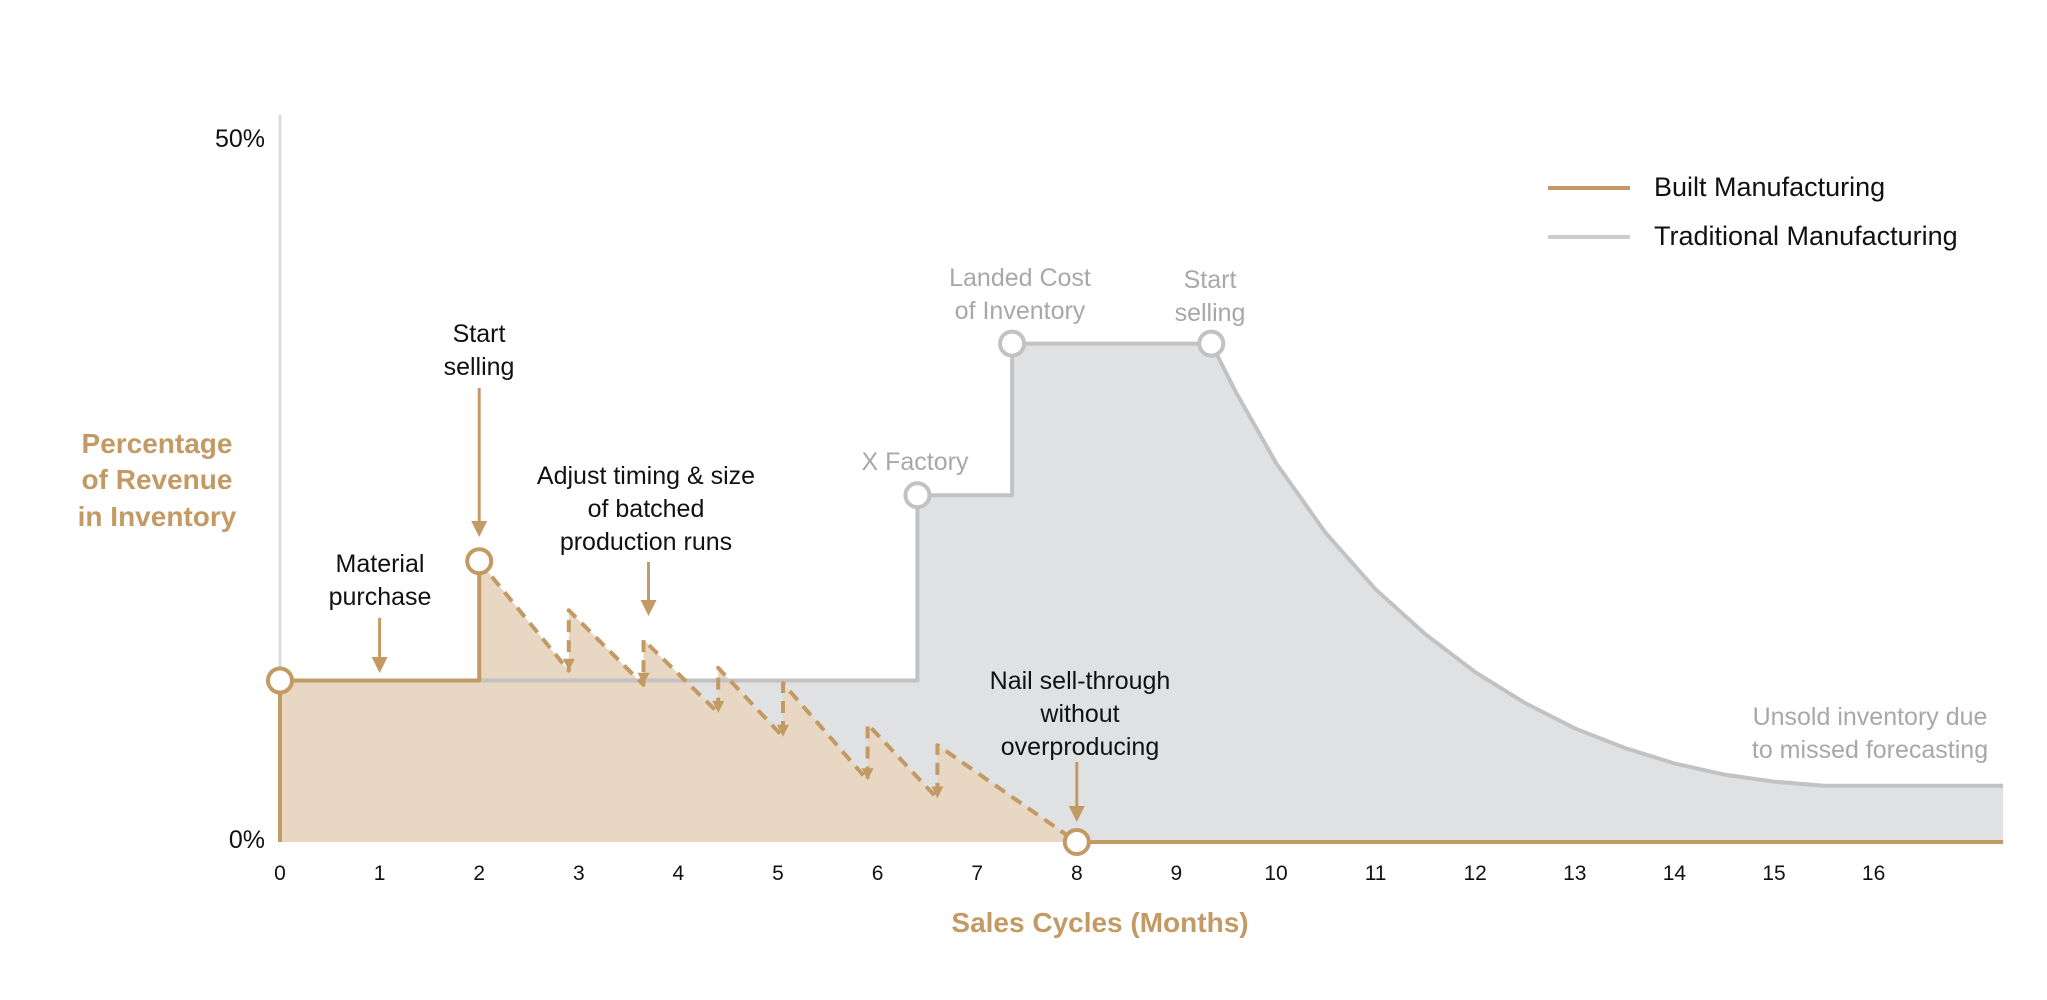 The height and width of the screenshot is (1000, 2047). What do you see at coordinates (157, 443) in the screenshot?
I see `y-axis-title-line: Percentage` at bounding box center [157, 443].